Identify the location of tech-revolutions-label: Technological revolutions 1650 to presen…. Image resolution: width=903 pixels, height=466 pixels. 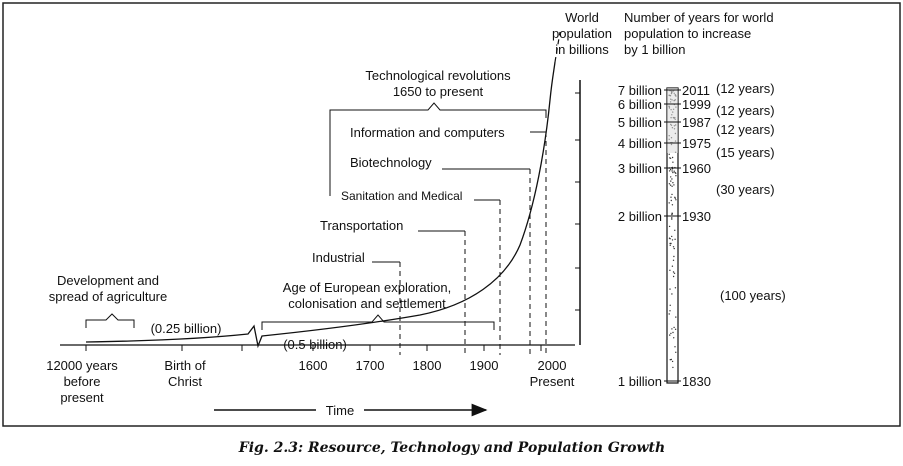
(438, 83).